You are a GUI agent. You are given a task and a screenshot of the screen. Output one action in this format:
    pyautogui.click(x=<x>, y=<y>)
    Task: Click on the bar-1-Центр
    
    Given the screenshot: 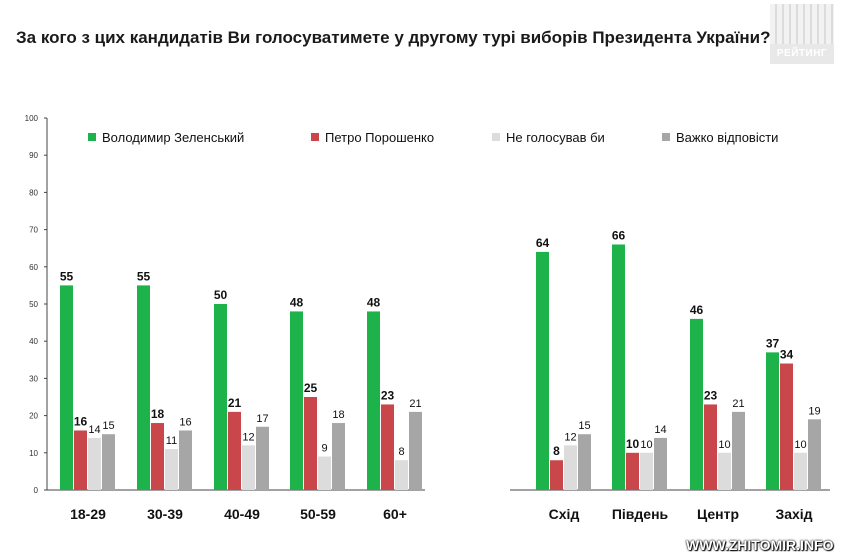 What is the action you would take?
    pyautogui.click(x=696, y=404)
    